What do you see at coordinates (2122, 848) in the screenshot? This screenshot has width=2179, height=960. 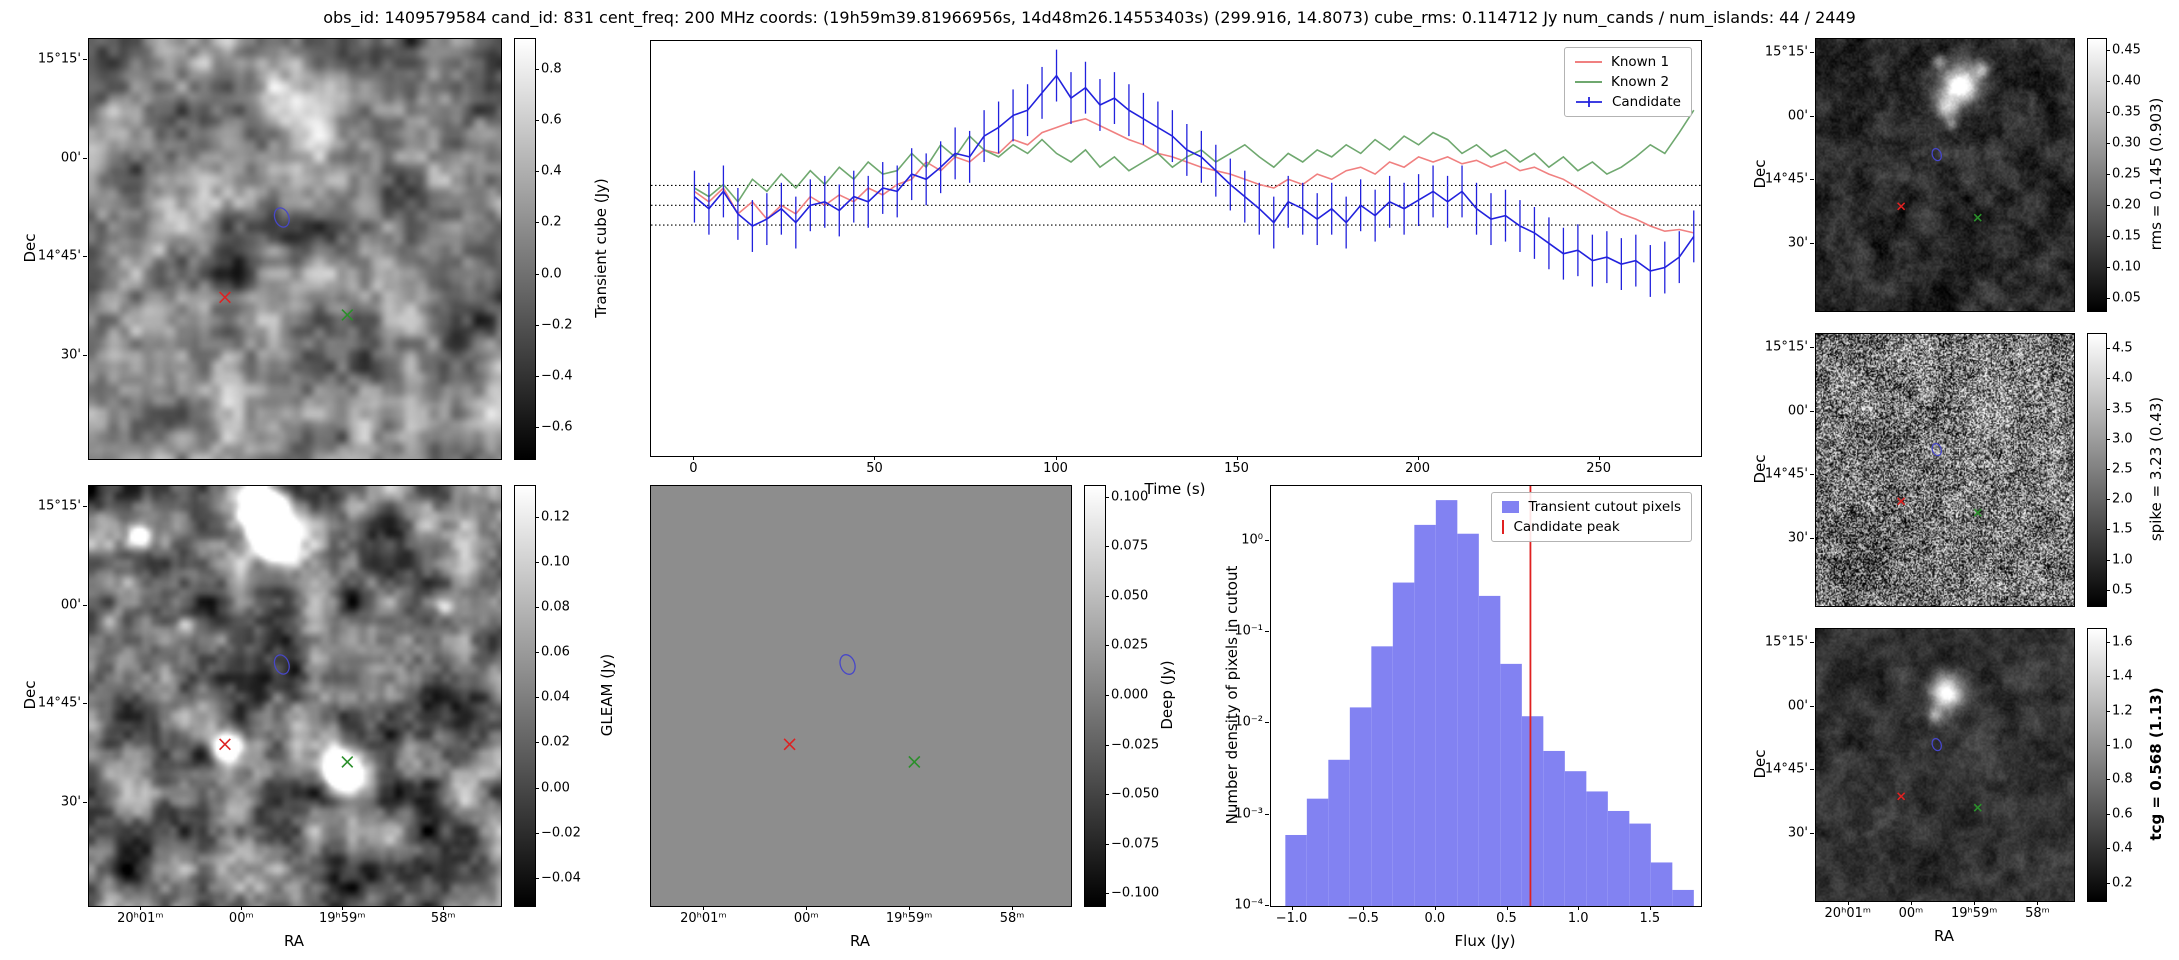 I see `colorbar-tick-label: 0.4` at bounding box center [2122, 848].